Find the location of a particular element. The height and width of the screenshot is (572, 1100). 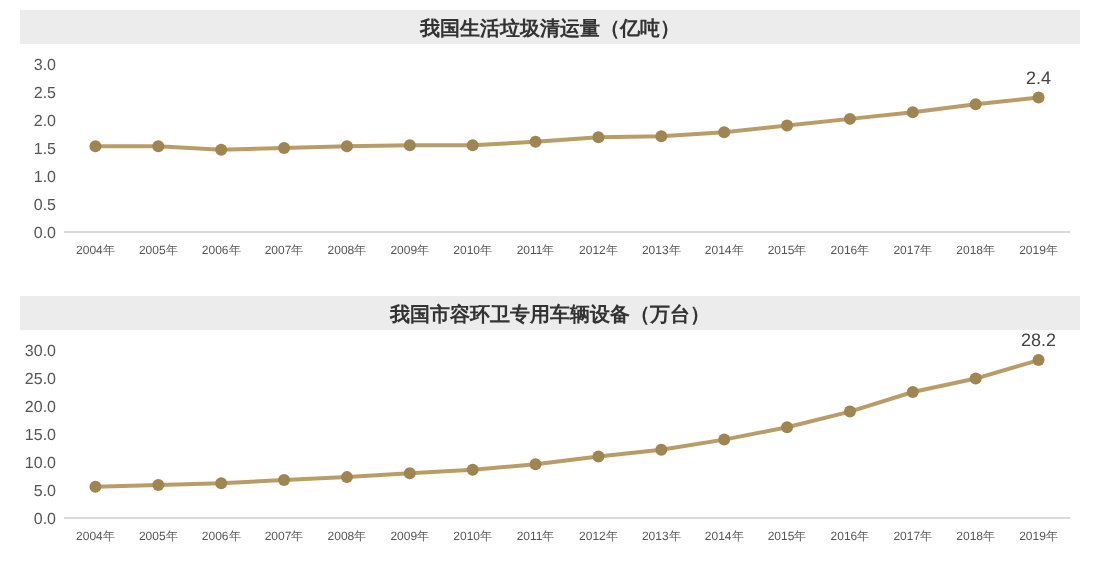

y-tick-label: 2.5 is located at coordinates (45, 93).